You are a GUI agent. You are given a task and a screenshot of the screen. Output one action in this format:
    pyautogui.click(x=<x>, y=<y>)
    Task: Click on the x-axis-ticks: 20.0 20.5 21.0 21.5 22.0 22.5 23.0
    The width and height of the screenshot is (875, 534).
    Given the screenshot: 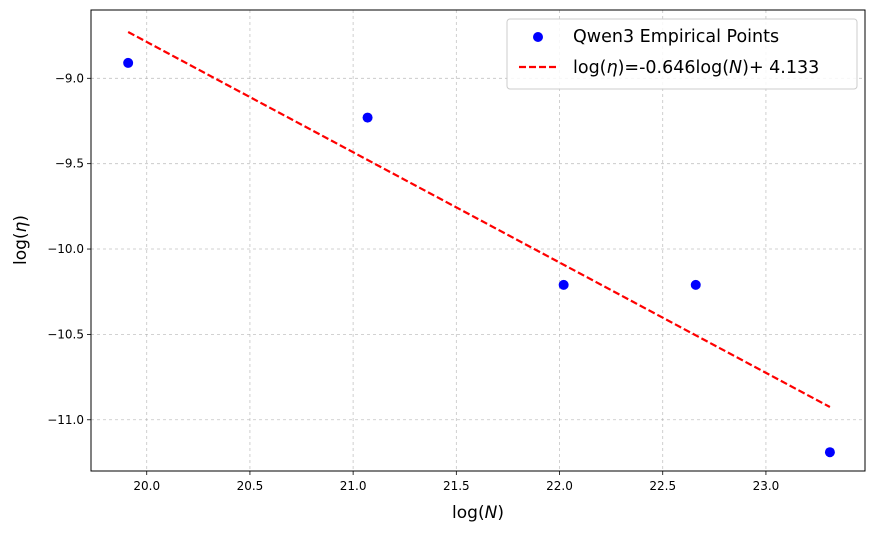 What is the action you would take?
    pyautogui.click(x=456, y=482)
    